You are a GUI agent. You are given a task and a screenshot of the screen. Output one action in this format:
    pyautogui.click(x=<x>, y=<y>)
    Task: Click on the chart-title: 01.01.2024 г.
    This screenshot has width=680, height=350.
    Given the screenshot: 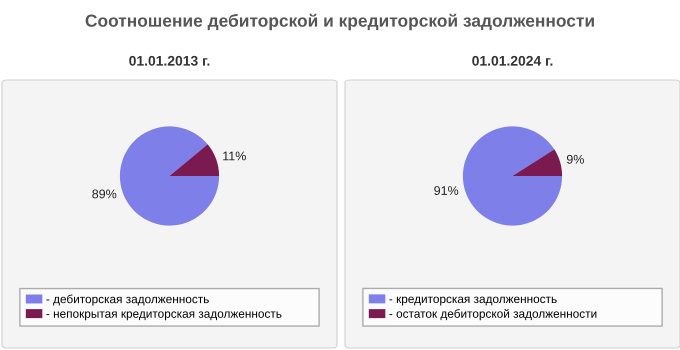 What is the action you would take?
    pyautogui.click(x=512, y=61)
    